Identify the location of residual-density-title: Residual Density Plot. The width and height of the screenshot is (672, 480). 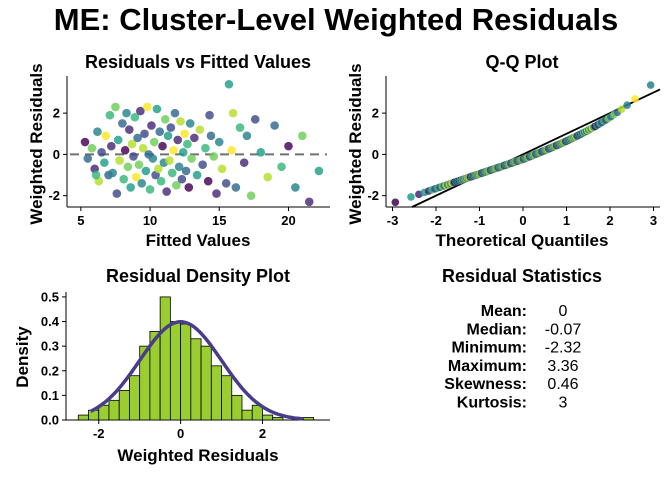
(198, 276).